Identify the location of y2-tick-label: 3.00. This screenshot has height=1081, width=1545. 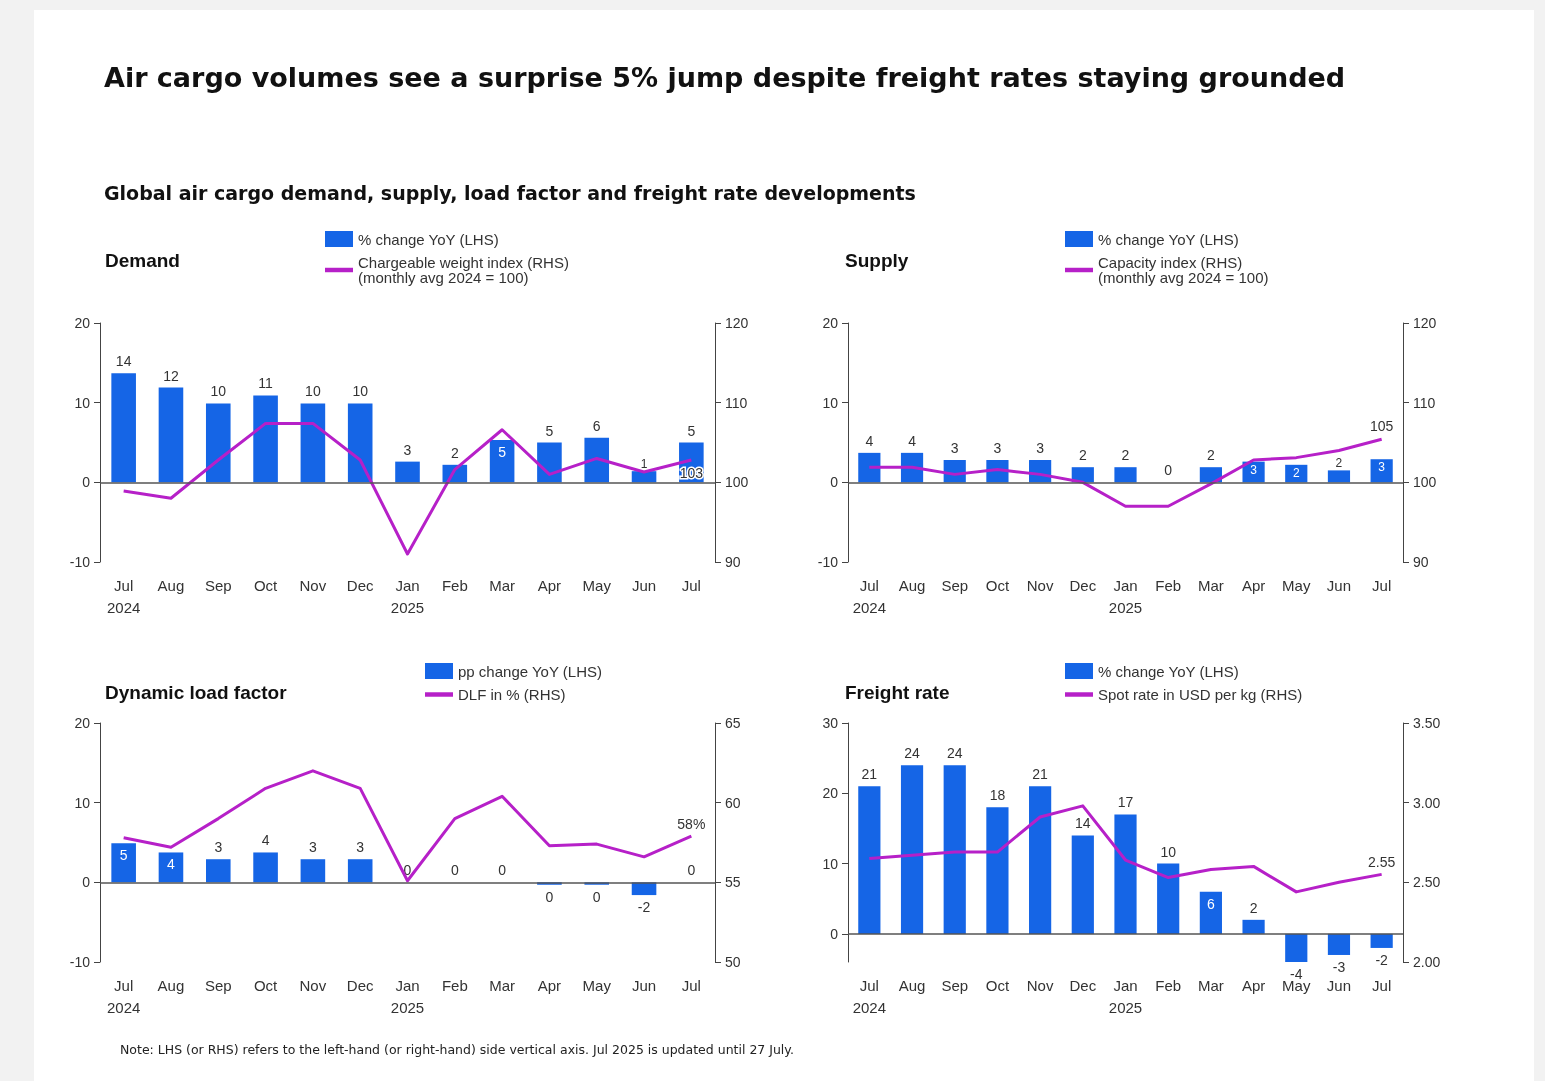
(1427, 802).